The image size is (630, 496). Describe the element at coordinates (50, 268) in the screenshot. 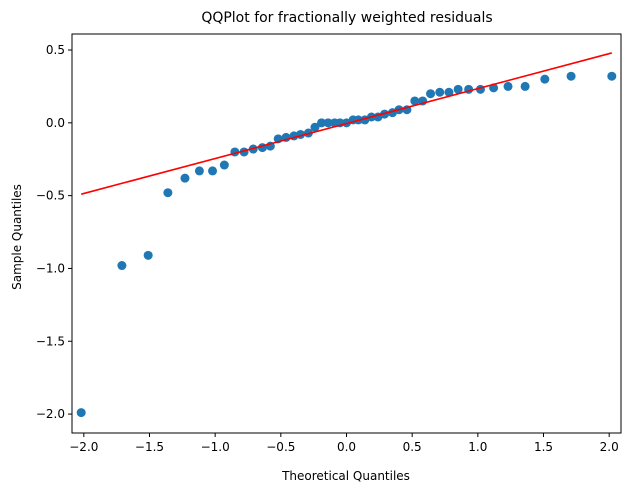

I see `y-tick-label: −1.0` at that location.